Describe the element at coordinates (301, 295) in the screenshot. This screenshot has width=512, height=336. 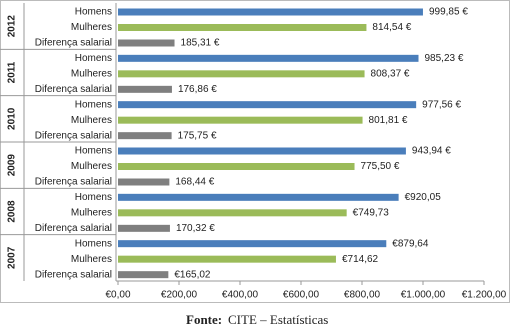
I see `x-tick-label: €600,00` at that location.